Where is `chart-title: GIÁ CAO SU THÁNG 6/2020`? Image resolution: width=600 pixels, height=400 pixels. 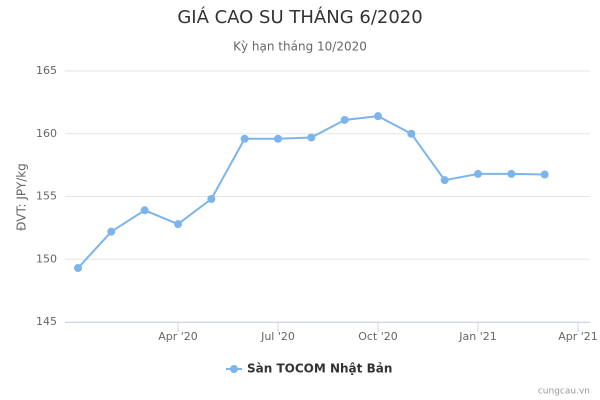
chart-title: GIÁ CAO SU THÁNG 6/2020 is located at coordinates (299, 17).